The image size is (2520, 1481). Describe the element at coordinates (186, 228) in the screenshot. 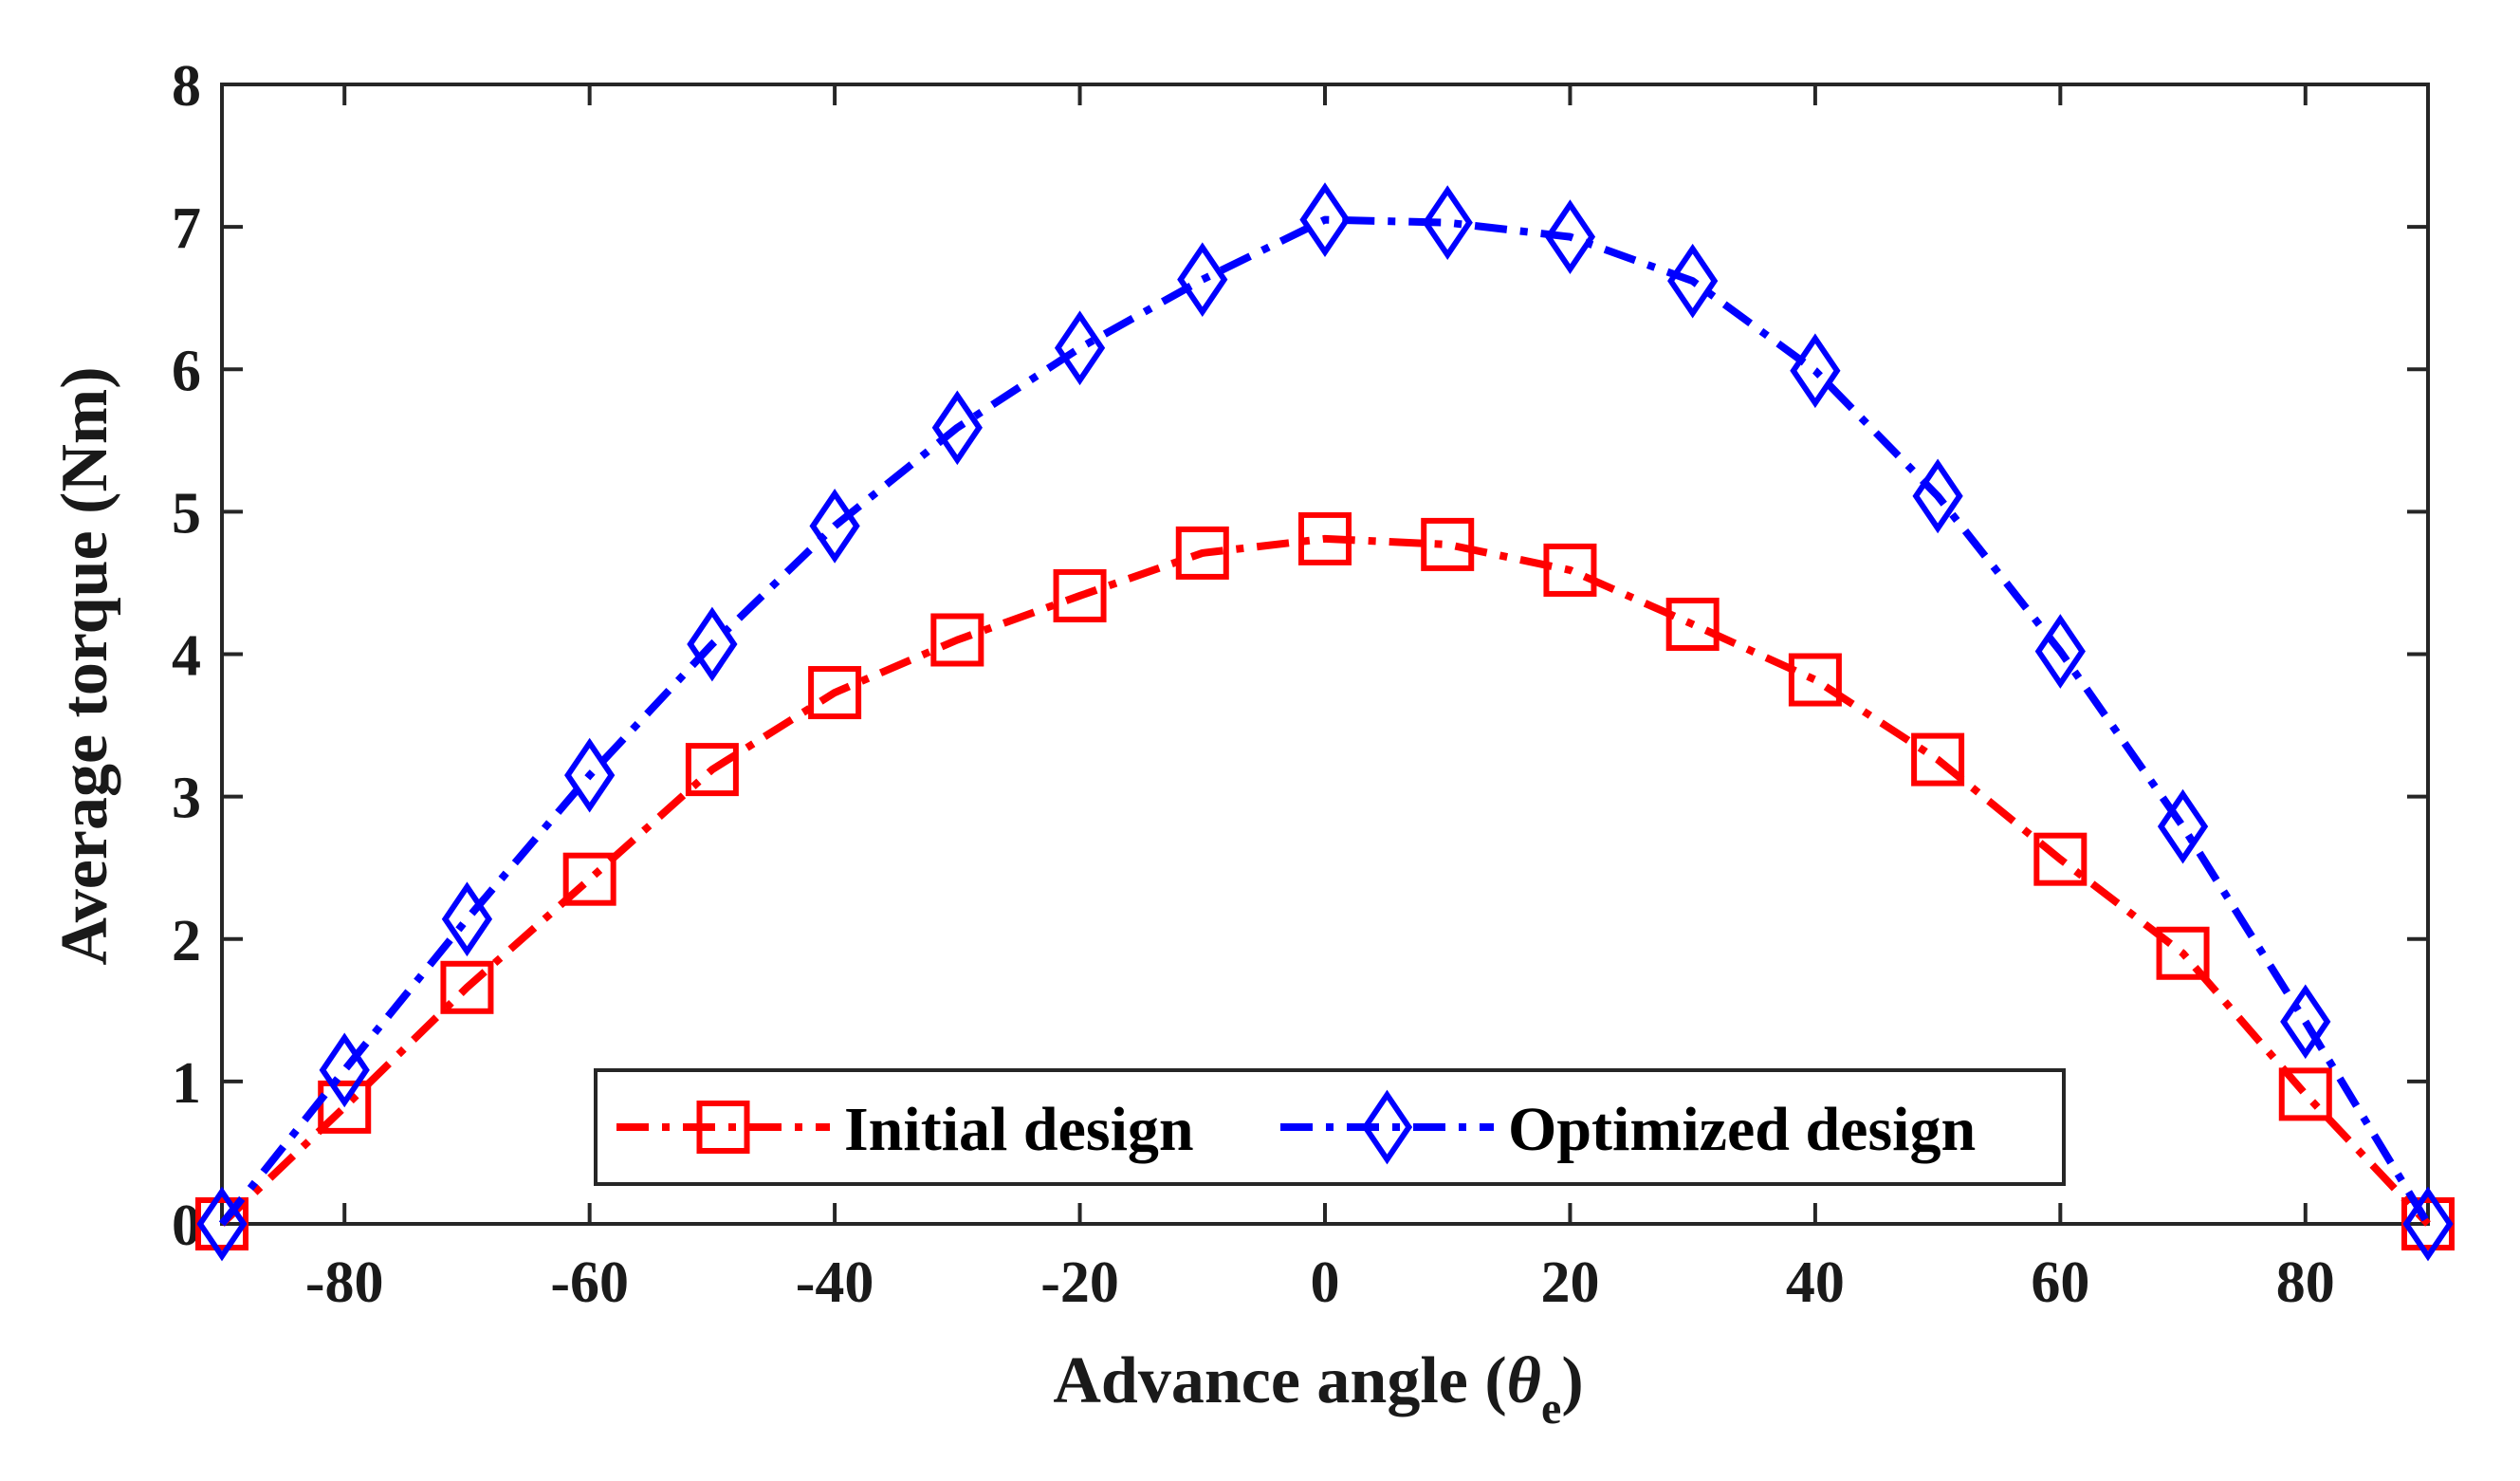

I see `y-tick-label: 7` at that location.